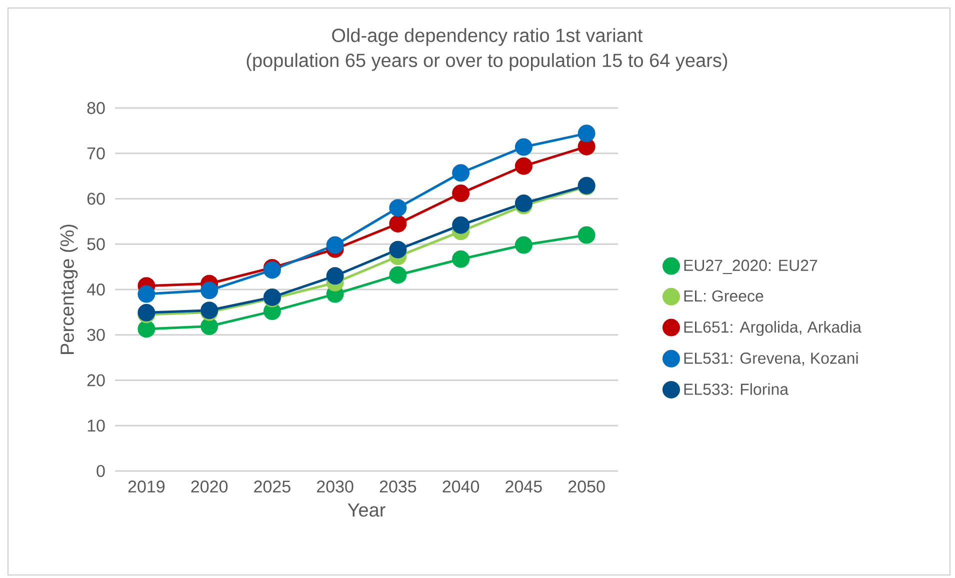 The height and width of the screenshot is (578, 955). I want to click on legend-label: EL531: Grevena, Kozani, so click(771, 359).